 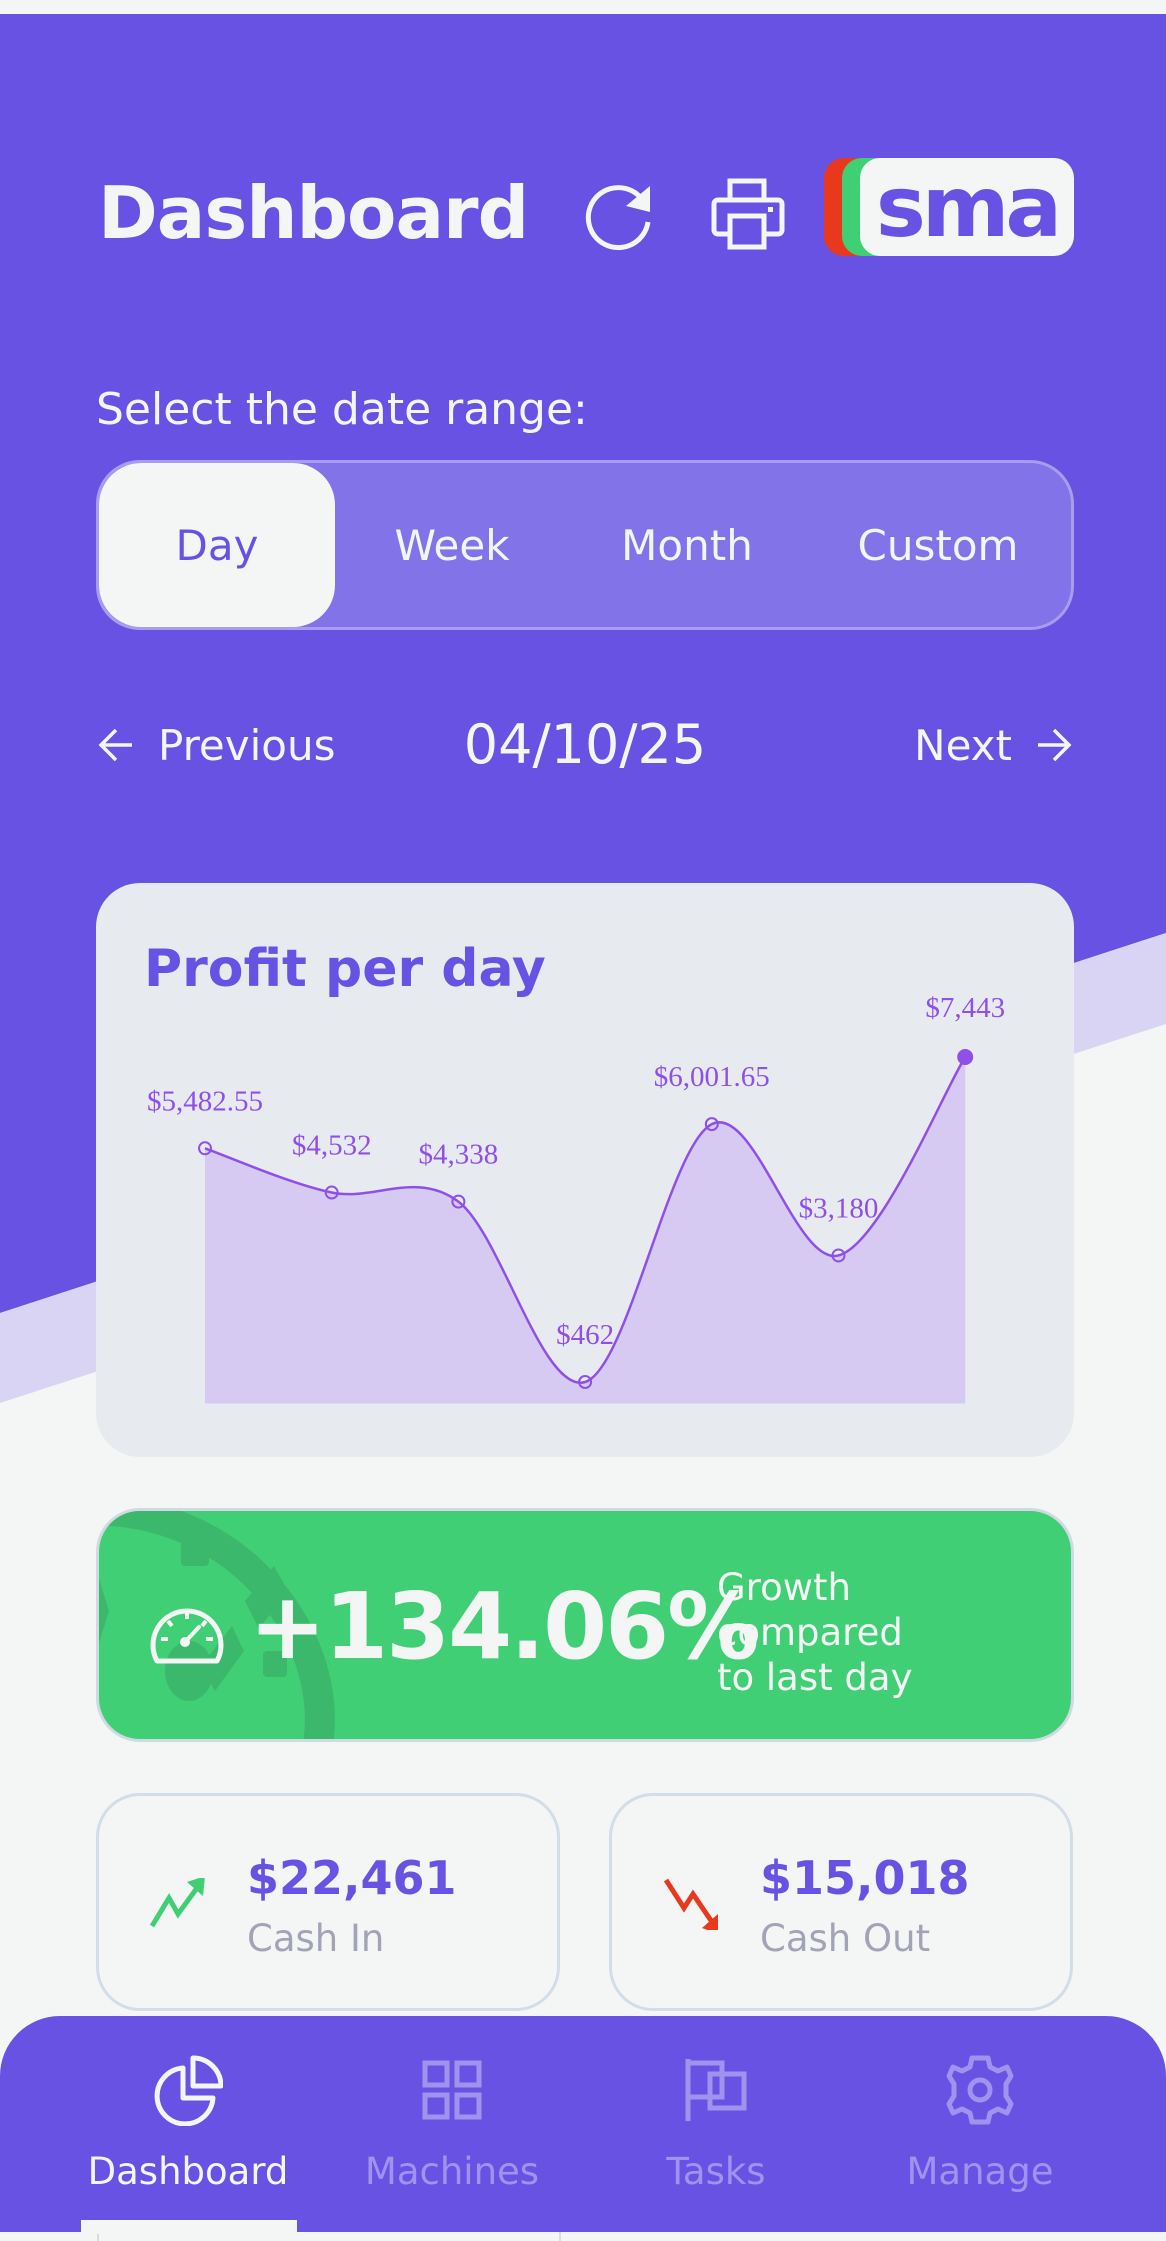 I want to click on trend-up-icon, so click(x=177, y=1903).